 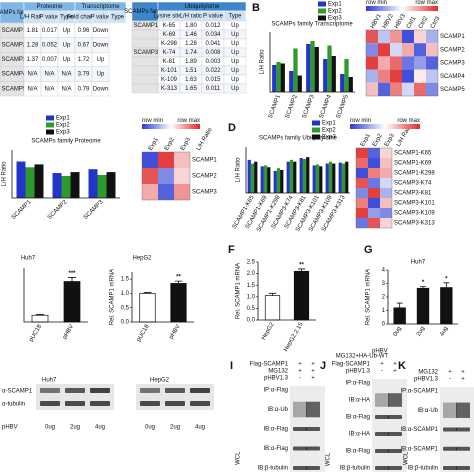 What do you see at coordinates (175, 428) in the screenshot?
I see `lane-label: 2ug` at bounding box center [175, 428].